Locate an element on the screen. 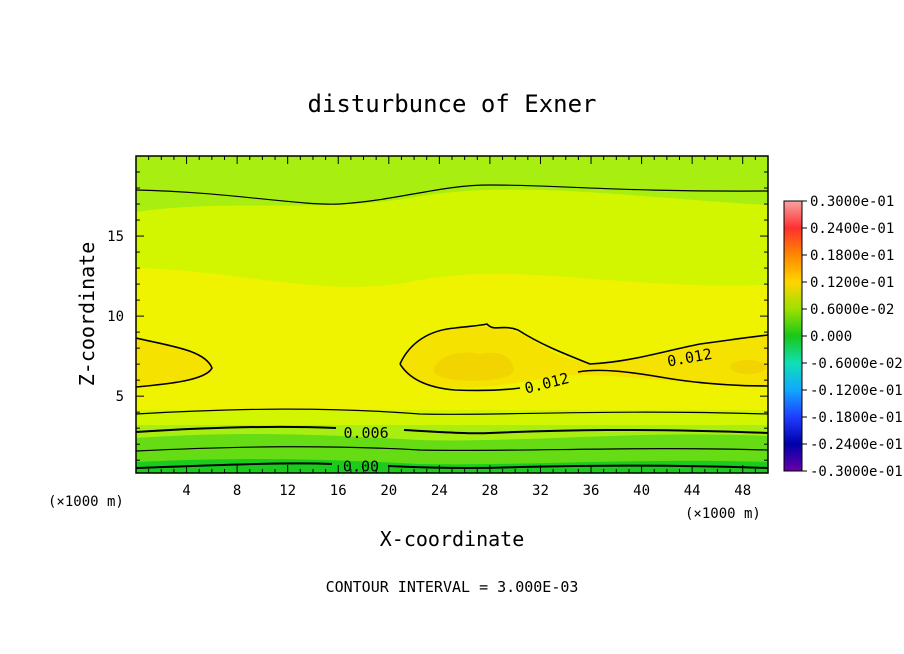 The width and height of the screenshot is (904, 654). field-band-bottom is located at coordinates (452, 465).